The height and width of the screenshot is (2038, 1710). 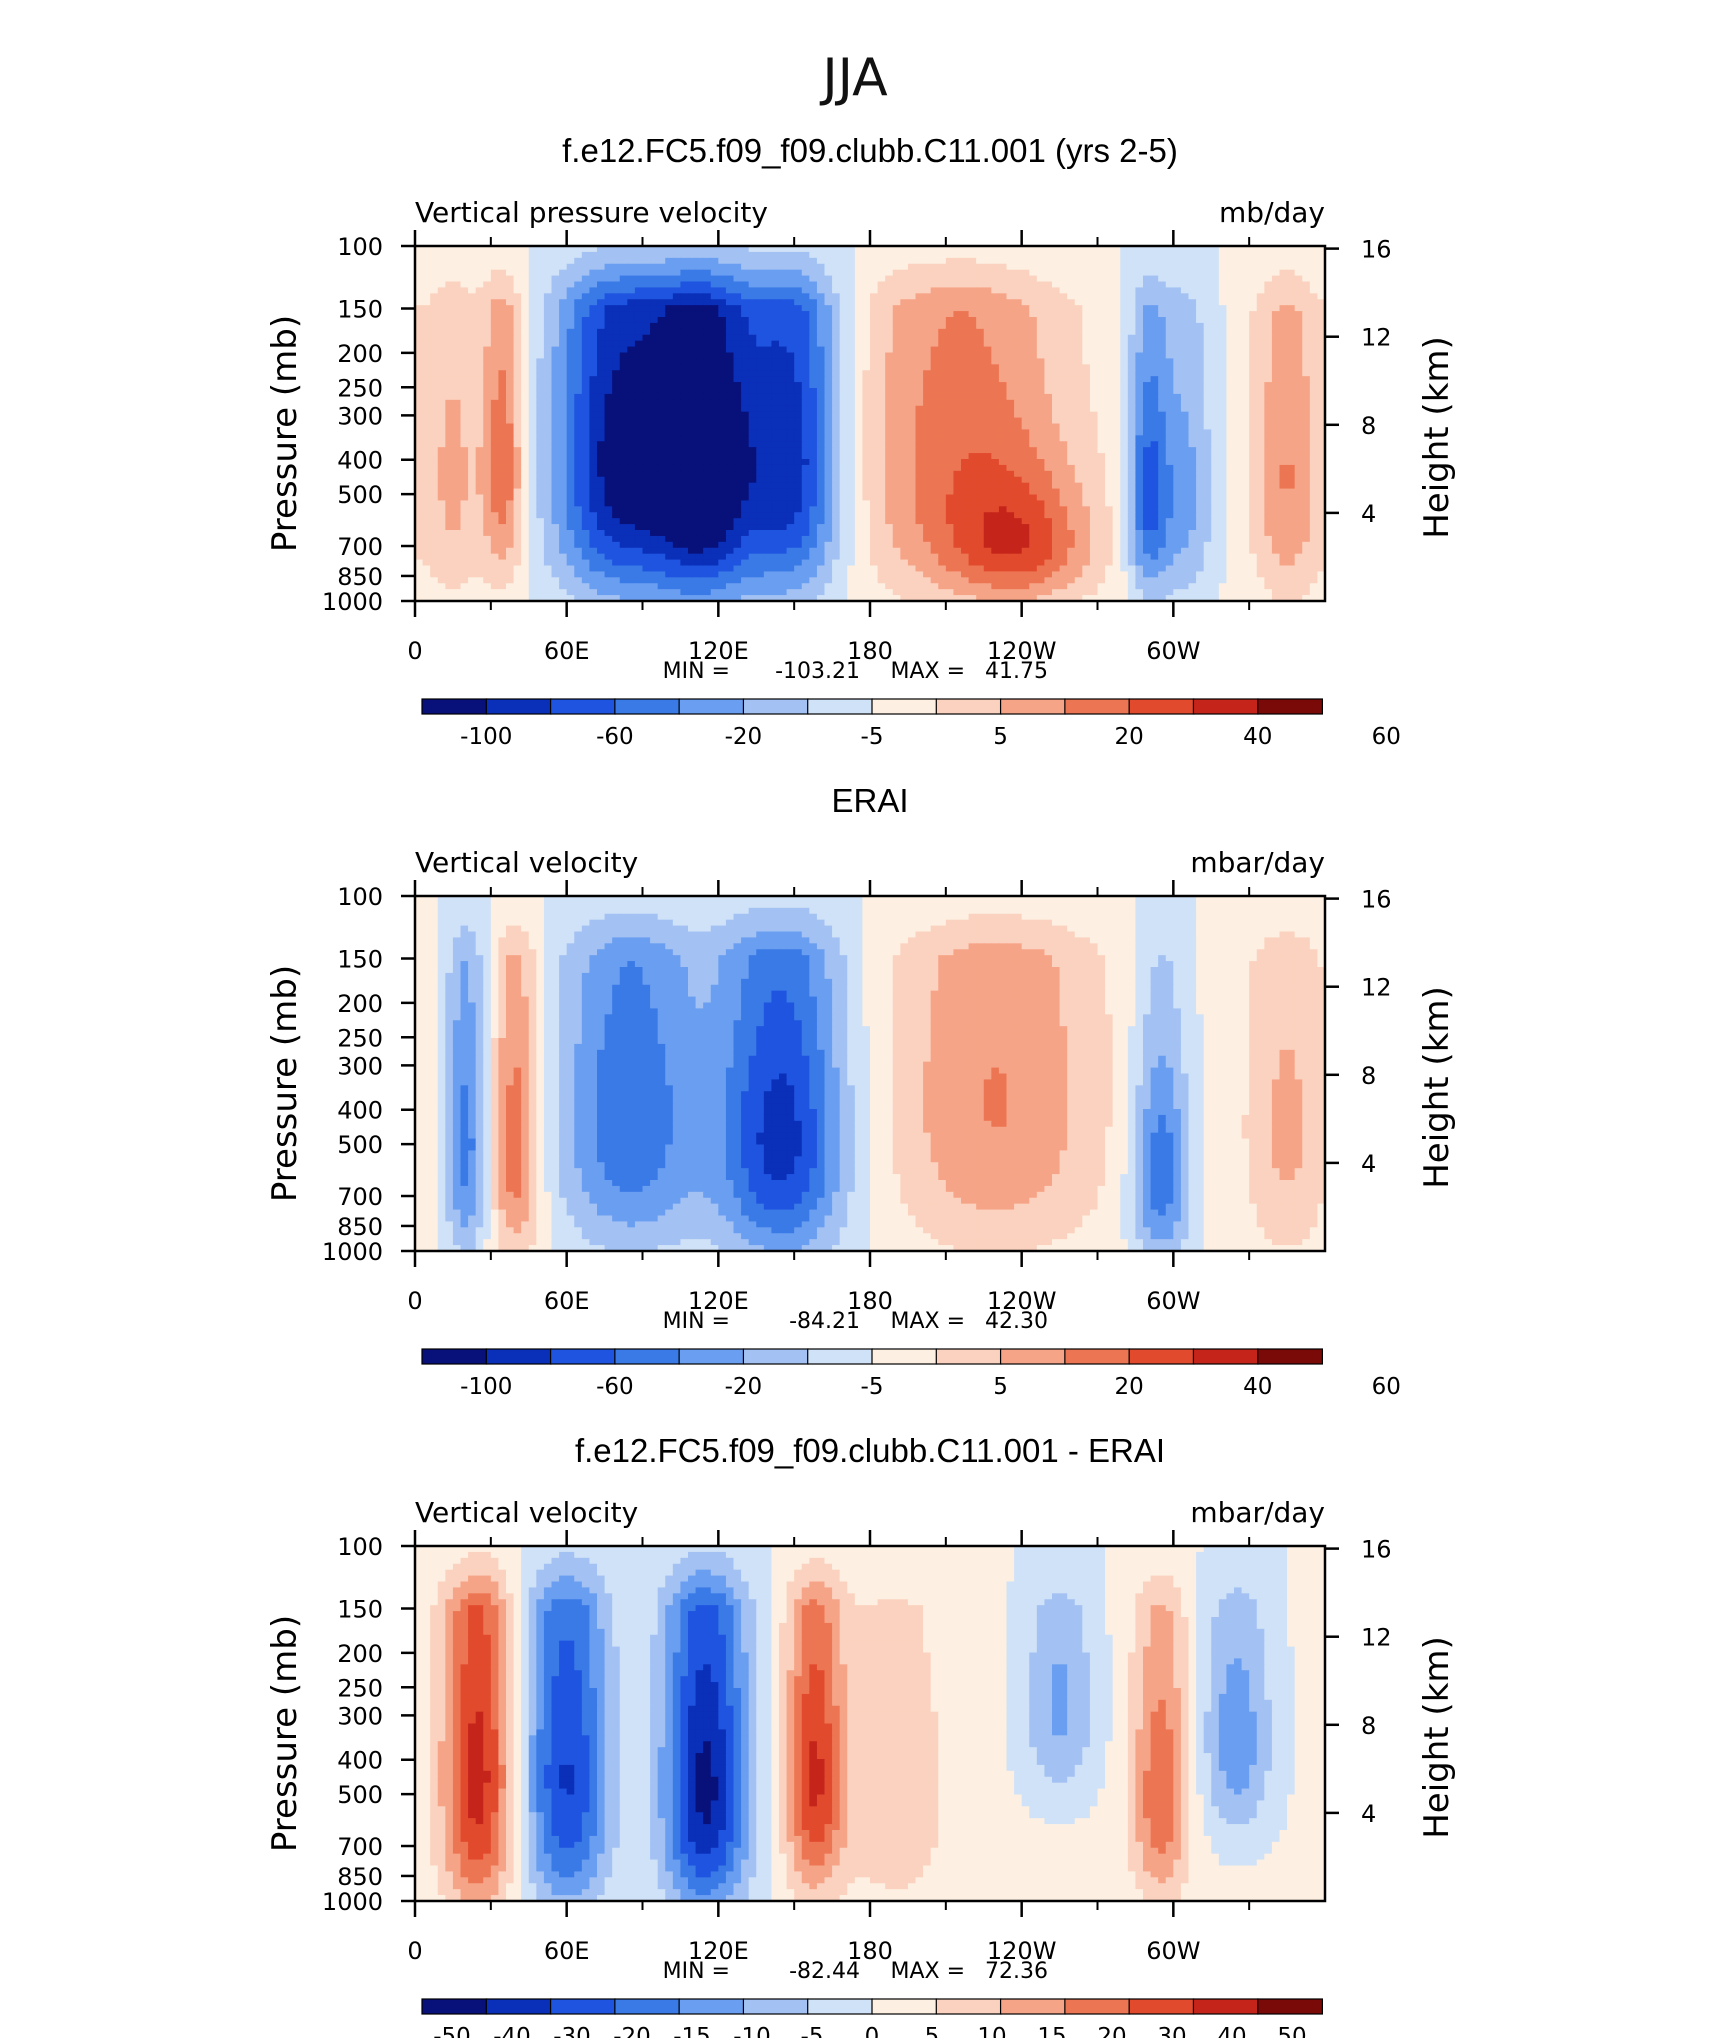 I want to click on colorbar: -50 -40 -30 -20 -15 -10 -5 0 5 10 15 20 30 40 50, so click(x=872, y=2018).